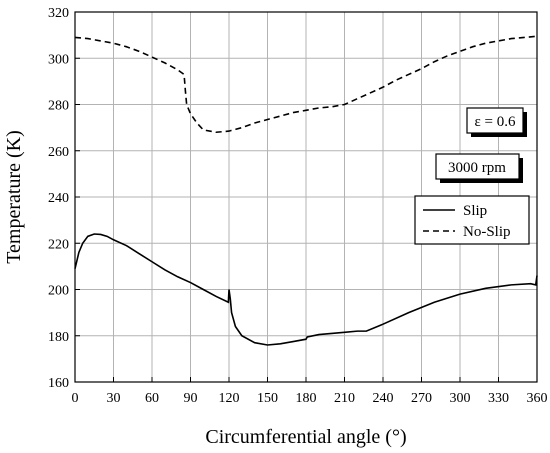 Image resolution: width=550 pixels, height=453 pixels. What do you see at coordinates (58, 383) in the screenshot?
I see `y-tick-label: 160` at bounding box center [58, 383].